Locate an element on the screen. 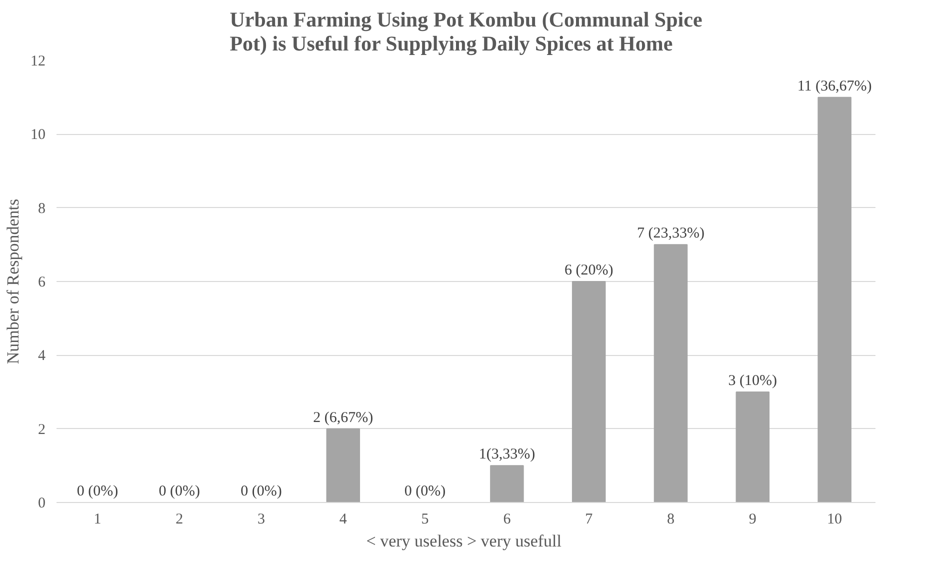 Image resolution: width=925 pixels, height=563 pixels. data-label: 7 (23,33%) is located at coordinates (671, 234).